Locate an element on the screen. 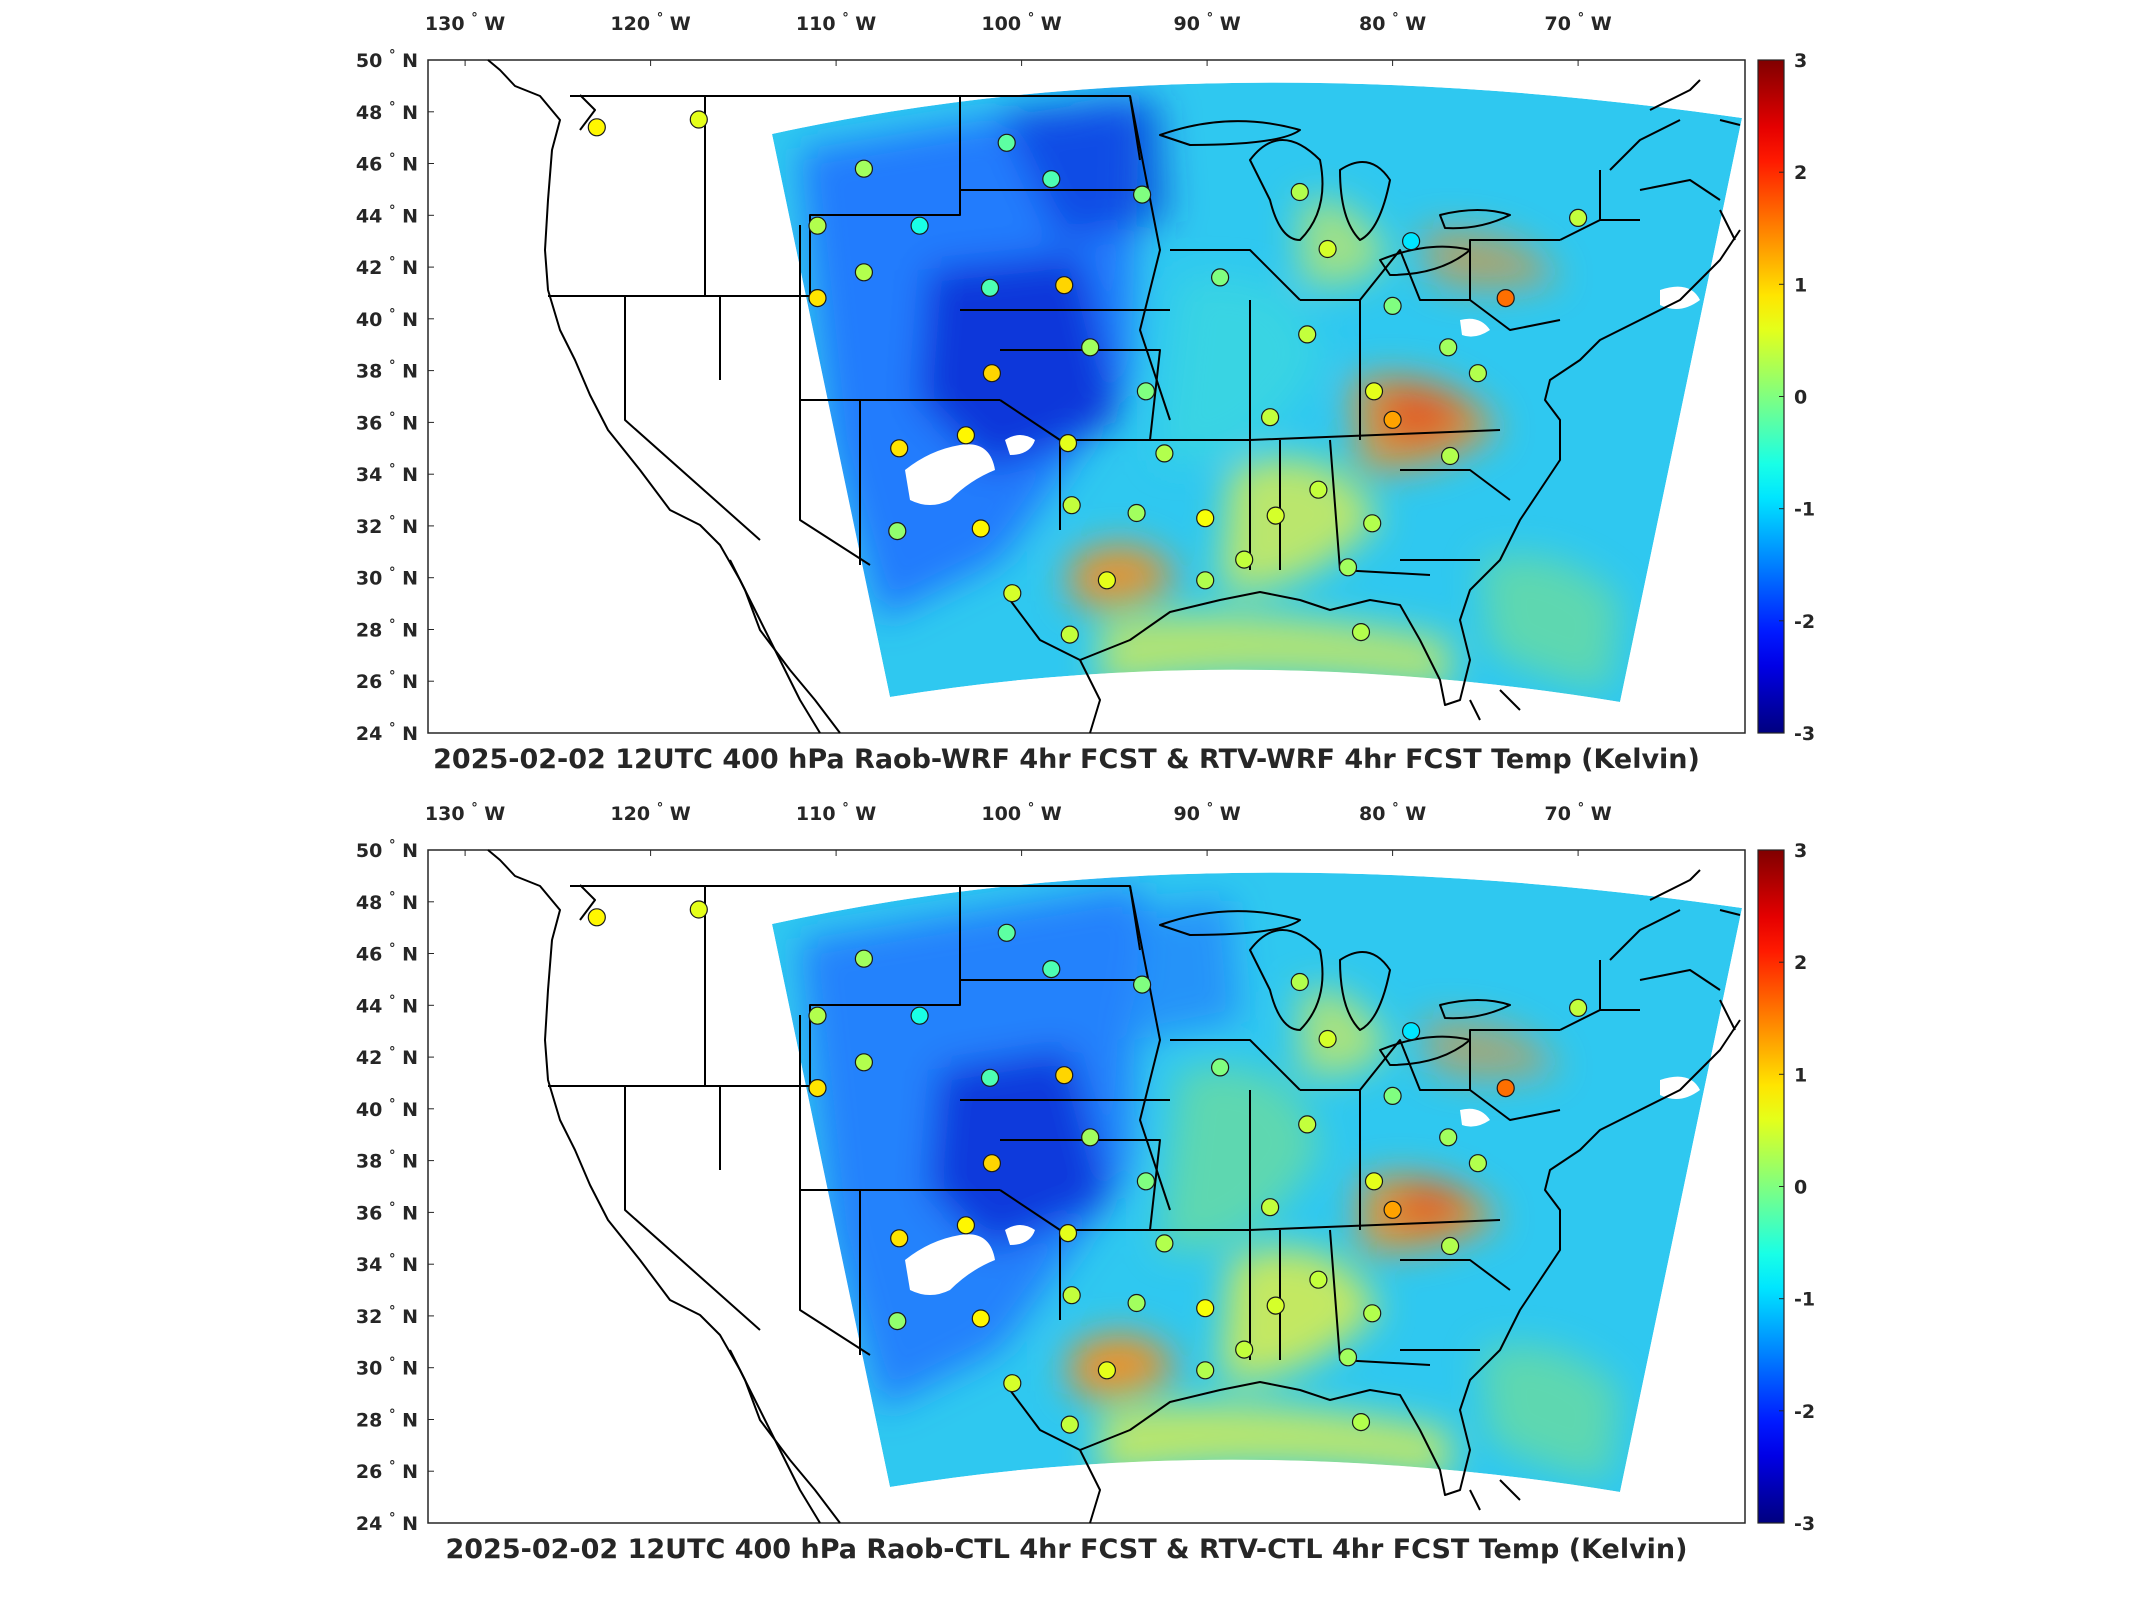 This screenshot has width=2133, height=1600. latitude-tick-label: 42 ° N is located at coordinates (387, 1057).